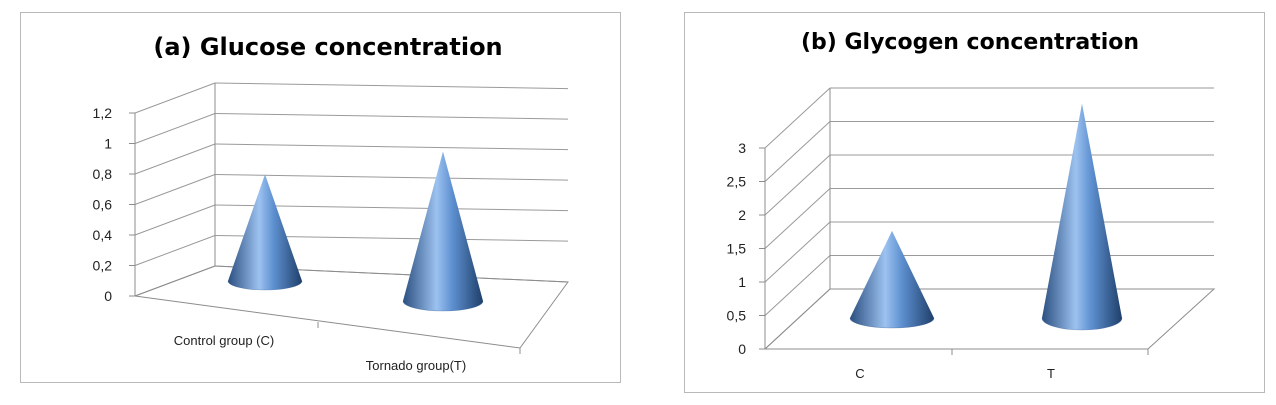 This screenshot has width=1276, height=405. I want to click on y-tick-label: 2,5, so click(737, 182).